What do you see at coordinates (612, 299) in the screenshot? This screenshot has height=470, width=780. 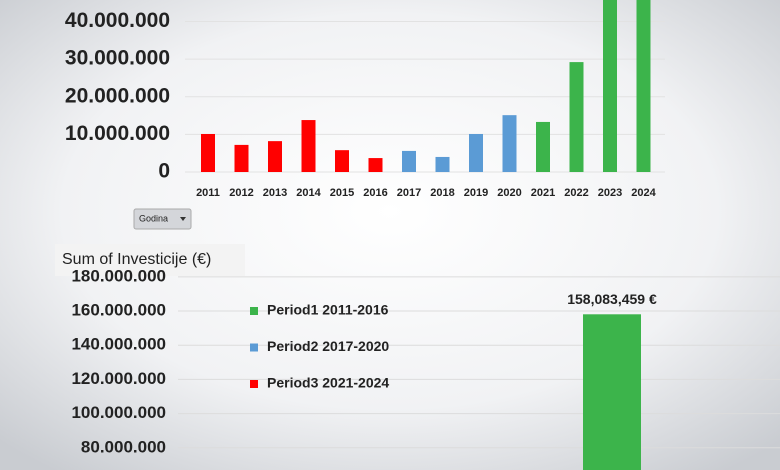 I see `value-label: 158,083,459 €` at bounding box center [612, 299].